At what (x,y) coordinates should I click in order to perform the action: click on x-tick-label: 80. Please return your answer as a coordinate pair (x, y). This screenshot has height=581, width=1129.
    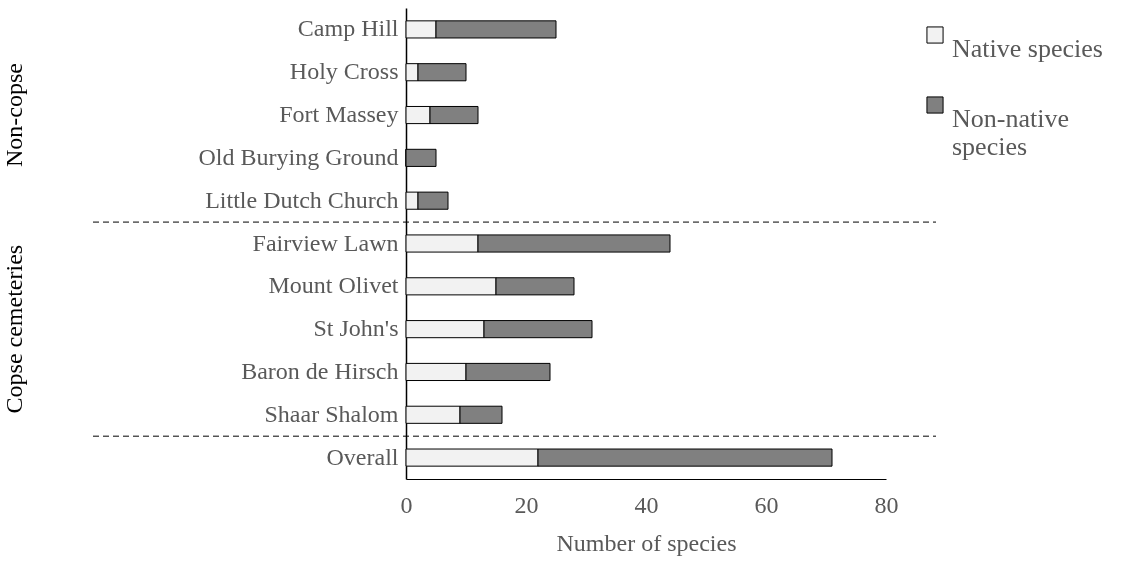
    Looking at the image, I should click on (886, 504).